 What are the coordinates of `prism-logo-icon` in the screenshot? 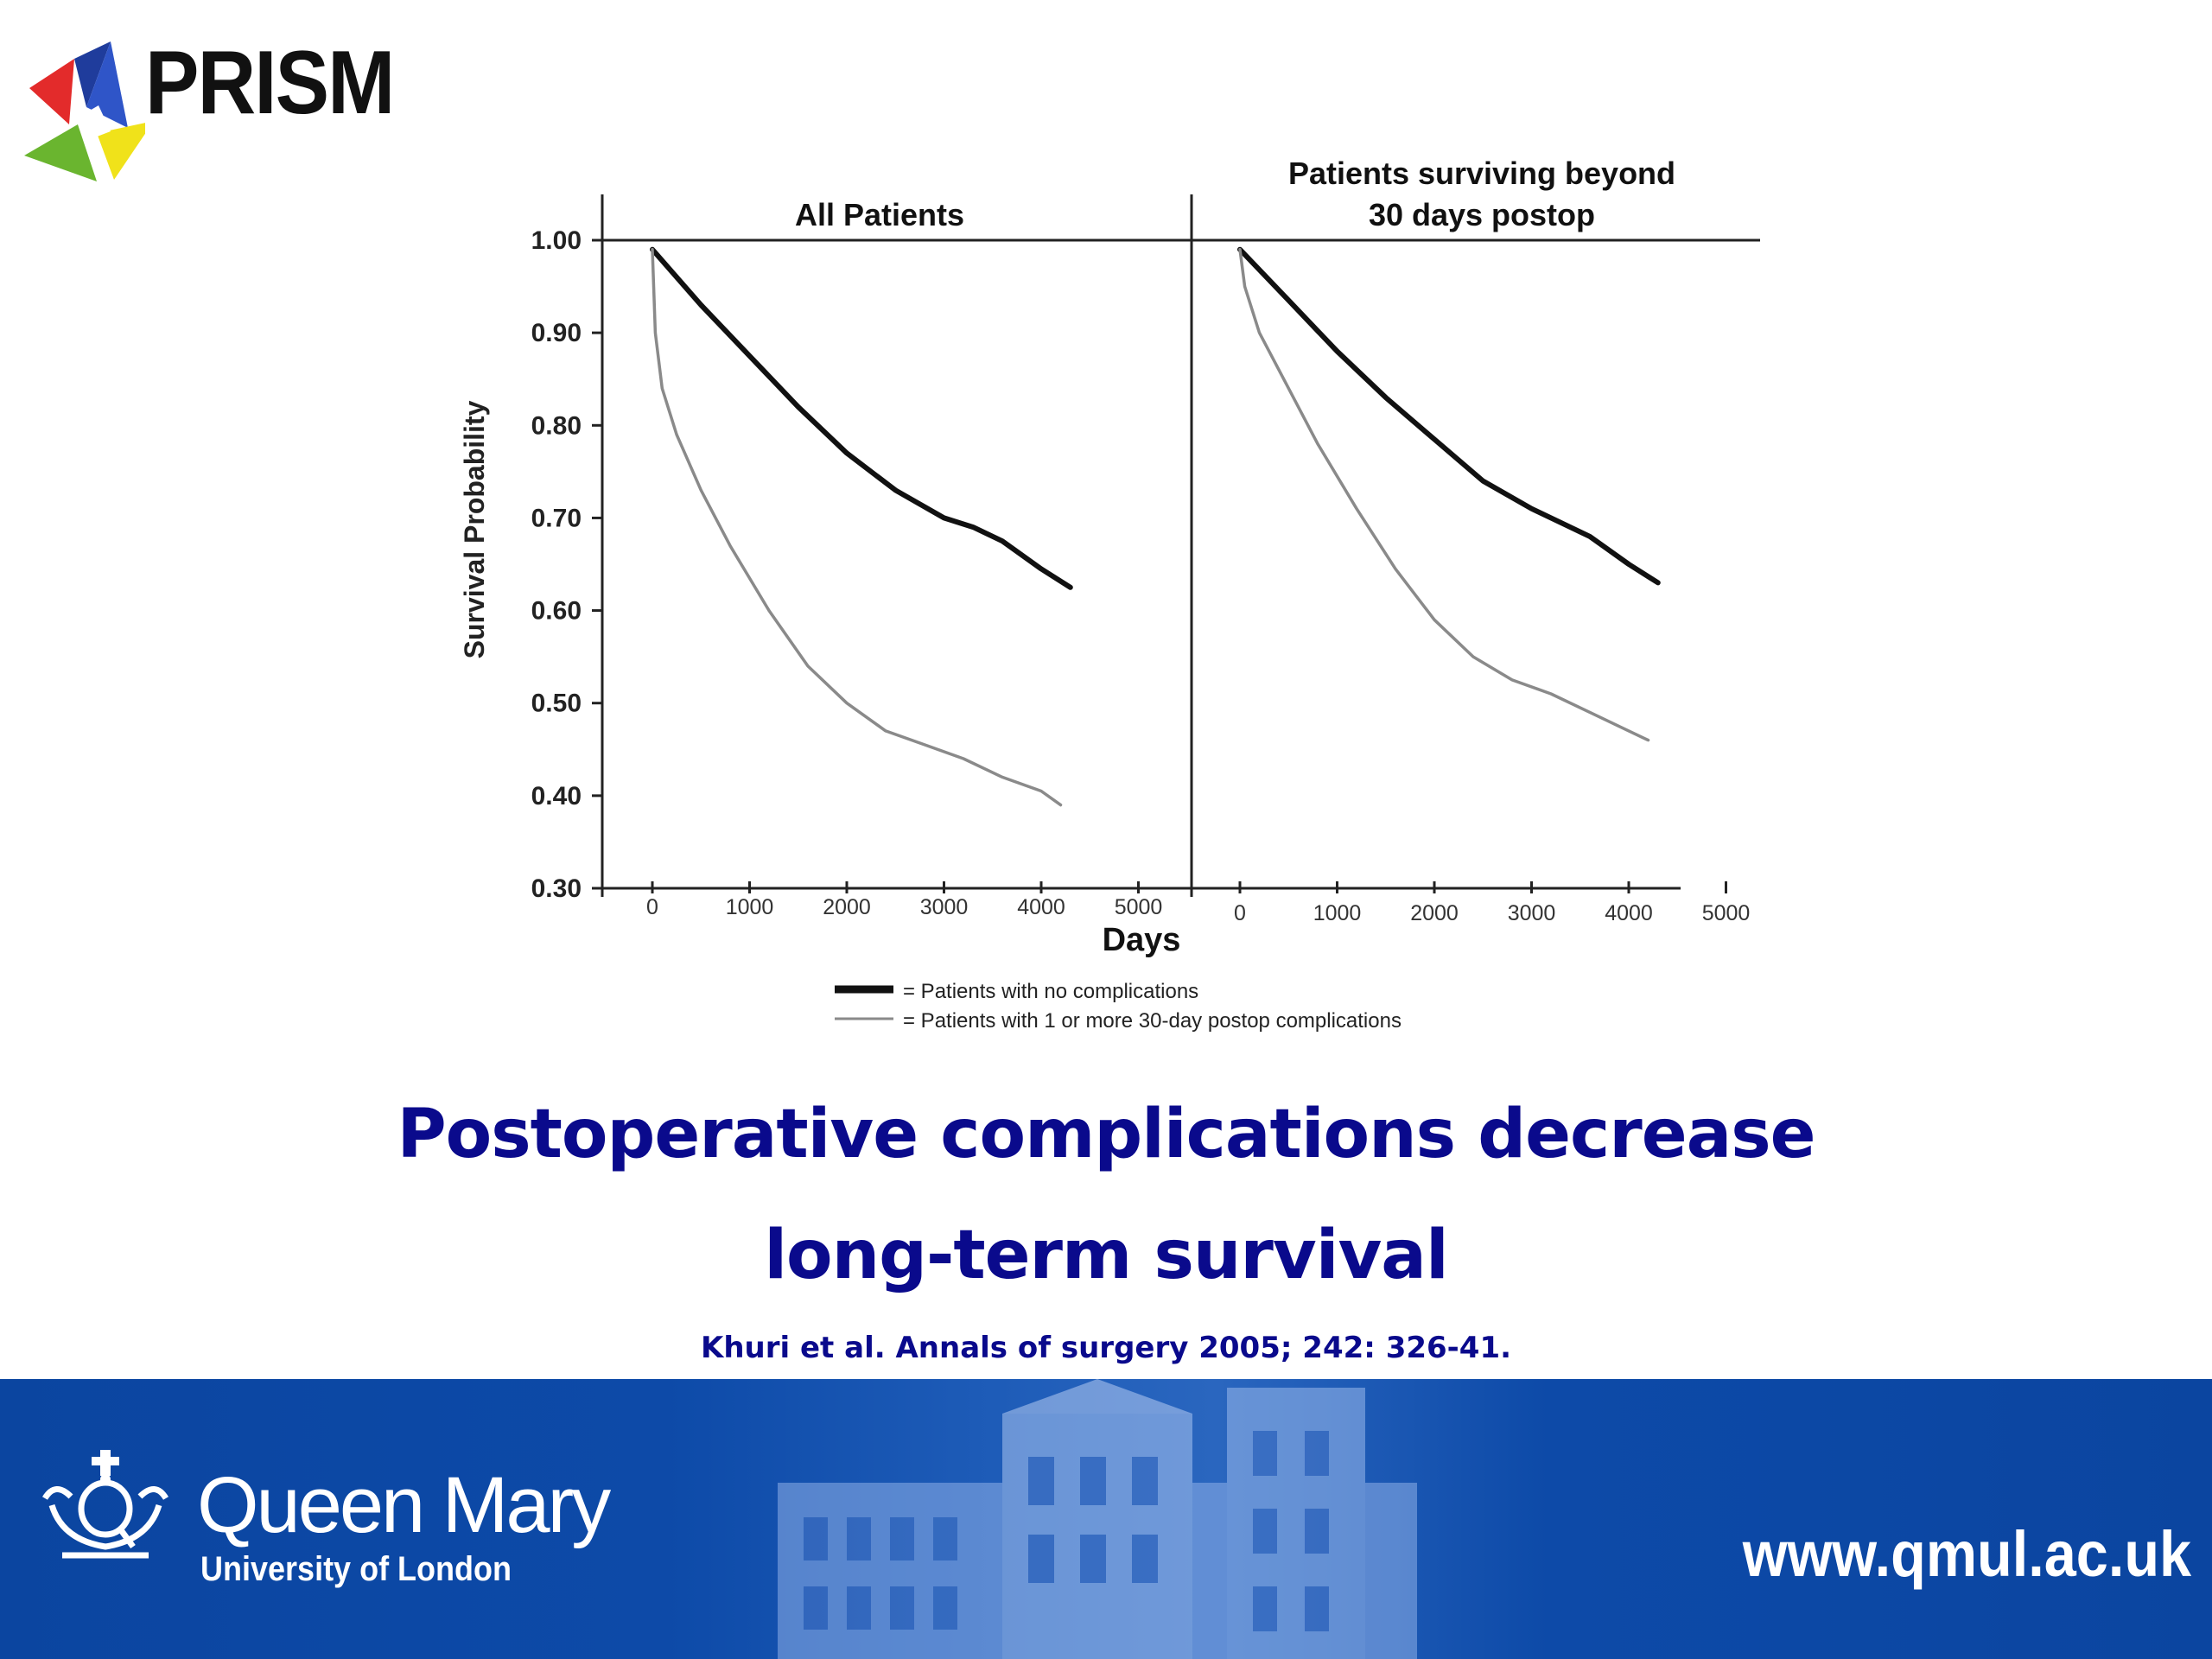 It's located at (84, 111).